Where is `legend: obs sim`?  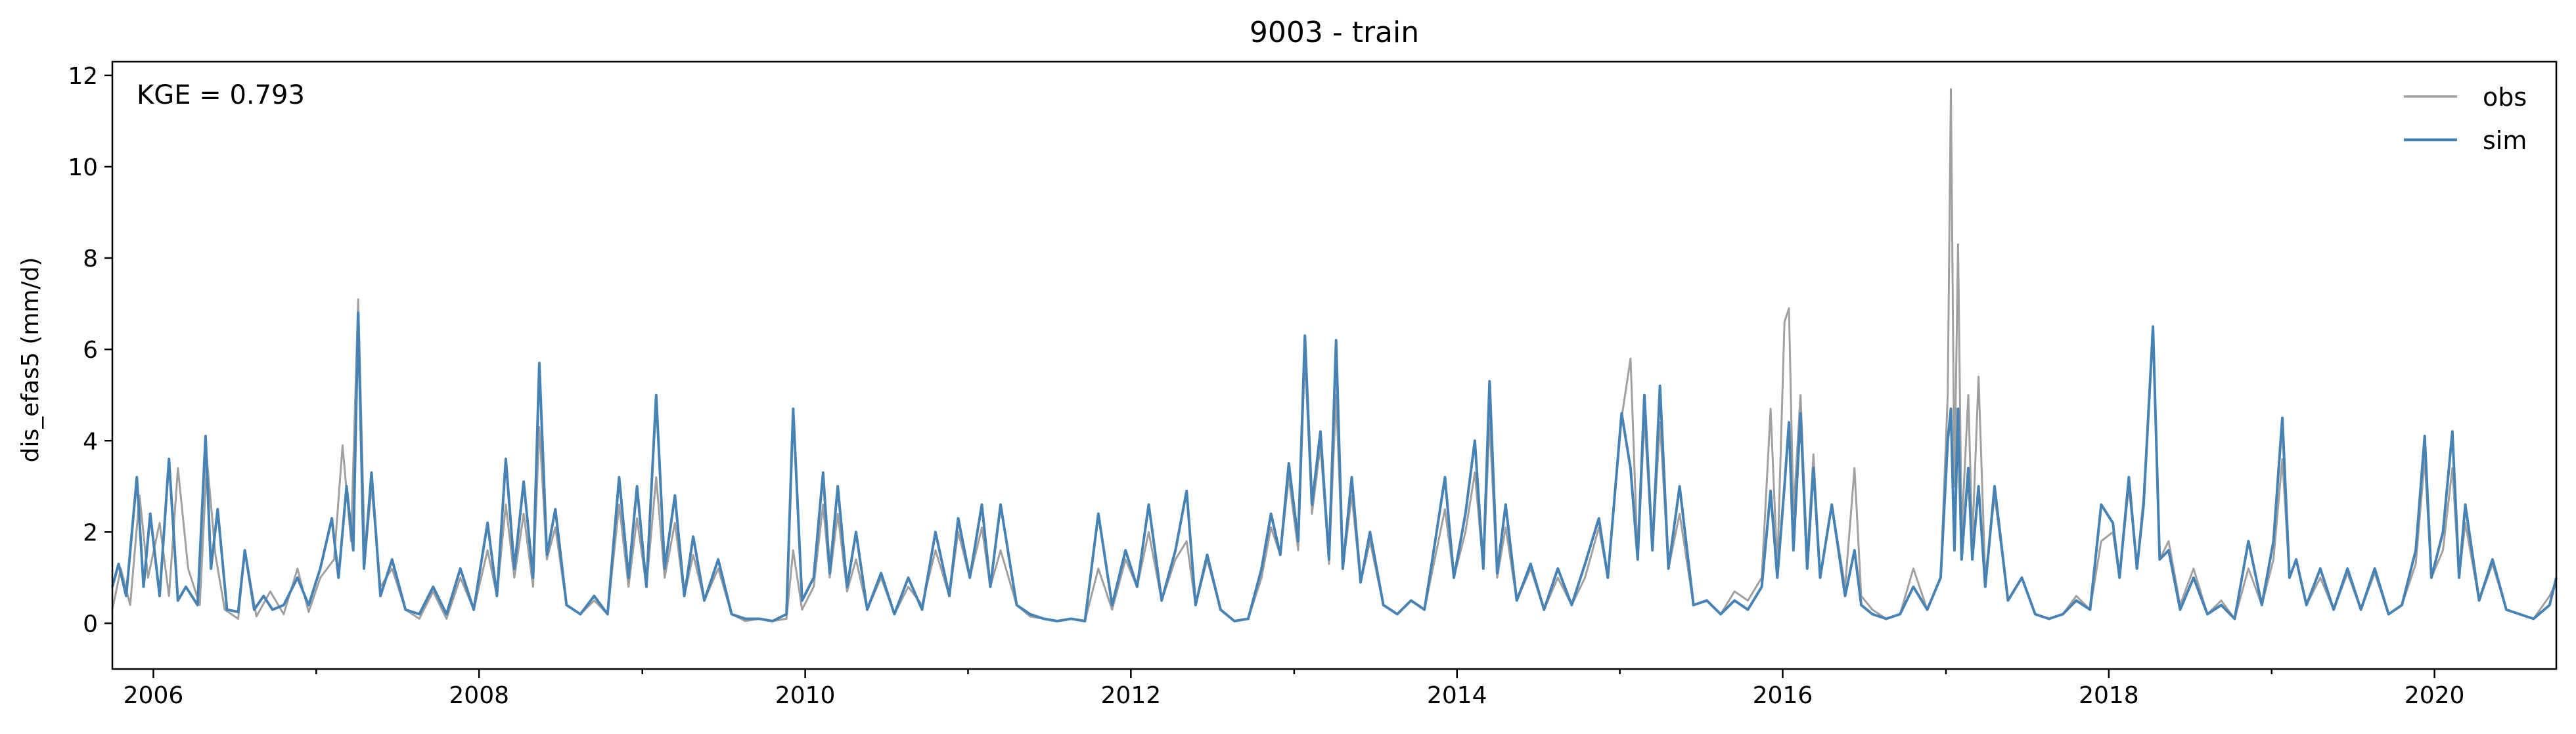
legend: obs sim is located at coordinates (2465, 119).